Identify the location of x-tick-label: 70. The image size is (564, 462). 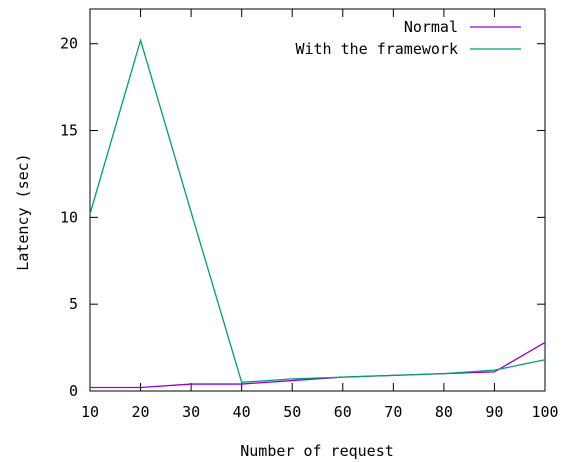
(393, 412).